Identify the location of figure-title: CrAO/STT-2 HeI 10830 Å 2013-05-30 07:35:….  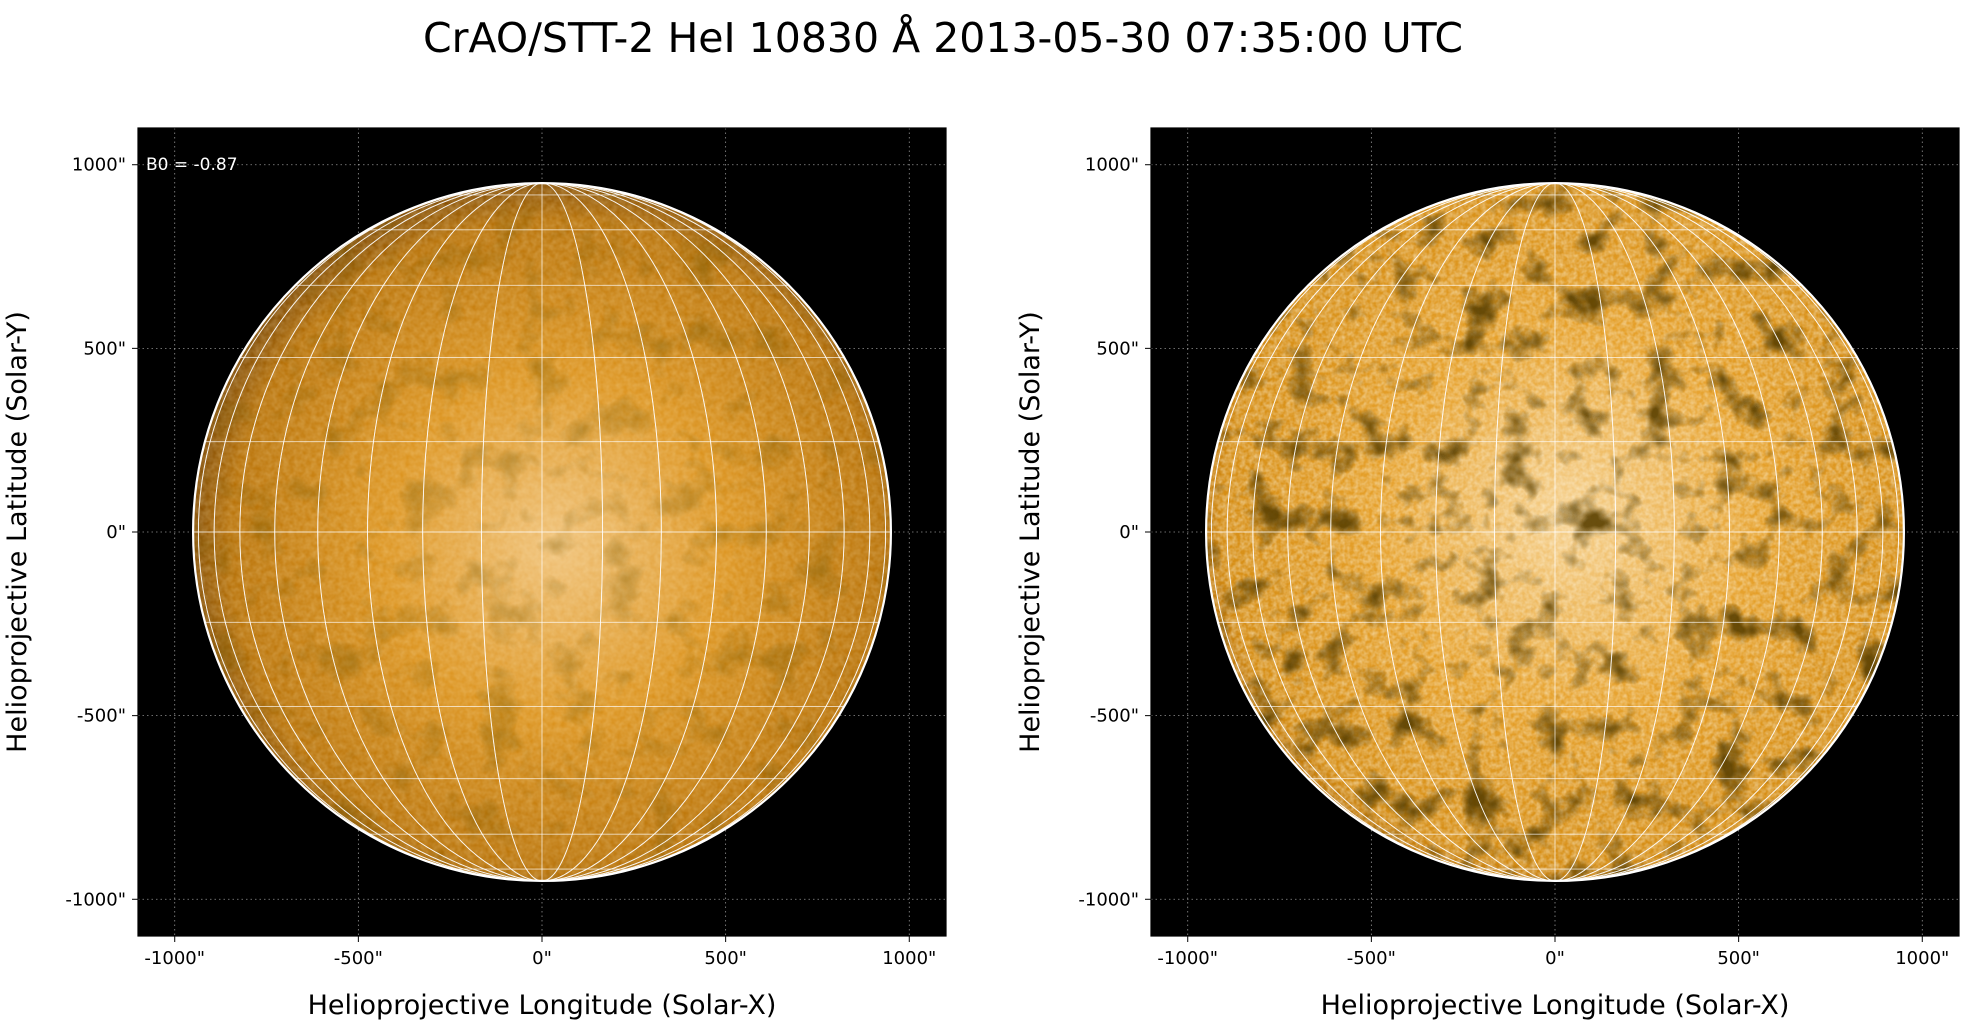
(943, 38).